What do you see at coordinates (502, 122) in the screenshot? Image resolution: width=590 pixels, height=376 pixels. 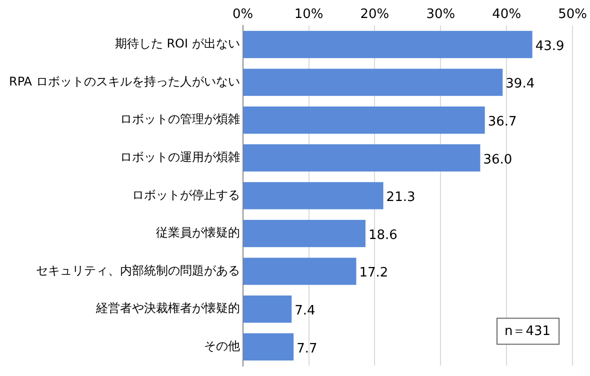 I see `data-label: 36.7` at bounding box center [502, 122].